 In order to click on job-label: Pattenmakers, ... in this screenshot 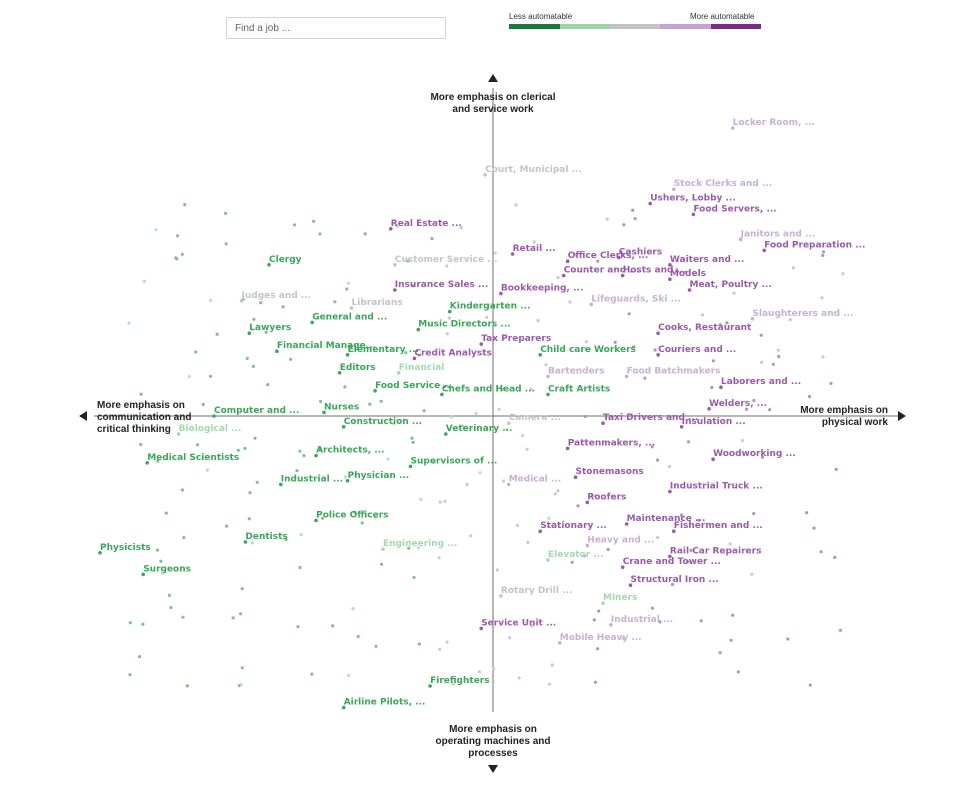, I will do `click(611, 443)`.